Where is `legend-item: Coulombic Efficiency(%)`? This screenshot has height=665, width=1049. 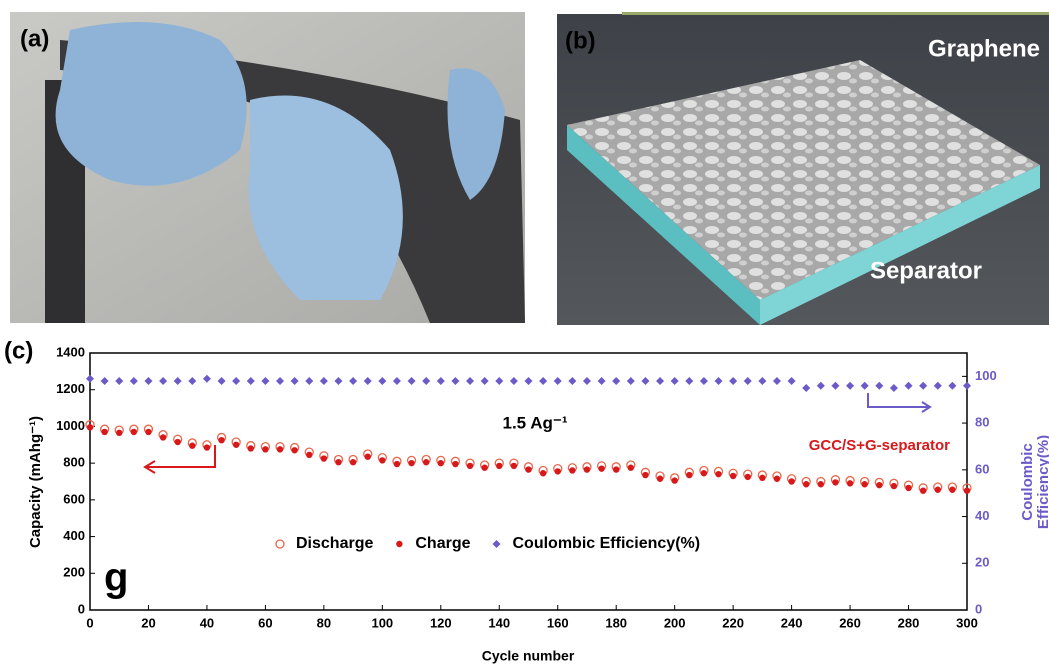 legend-item: Coulombic Efficiency(%) is located at coordinates (596, 543).